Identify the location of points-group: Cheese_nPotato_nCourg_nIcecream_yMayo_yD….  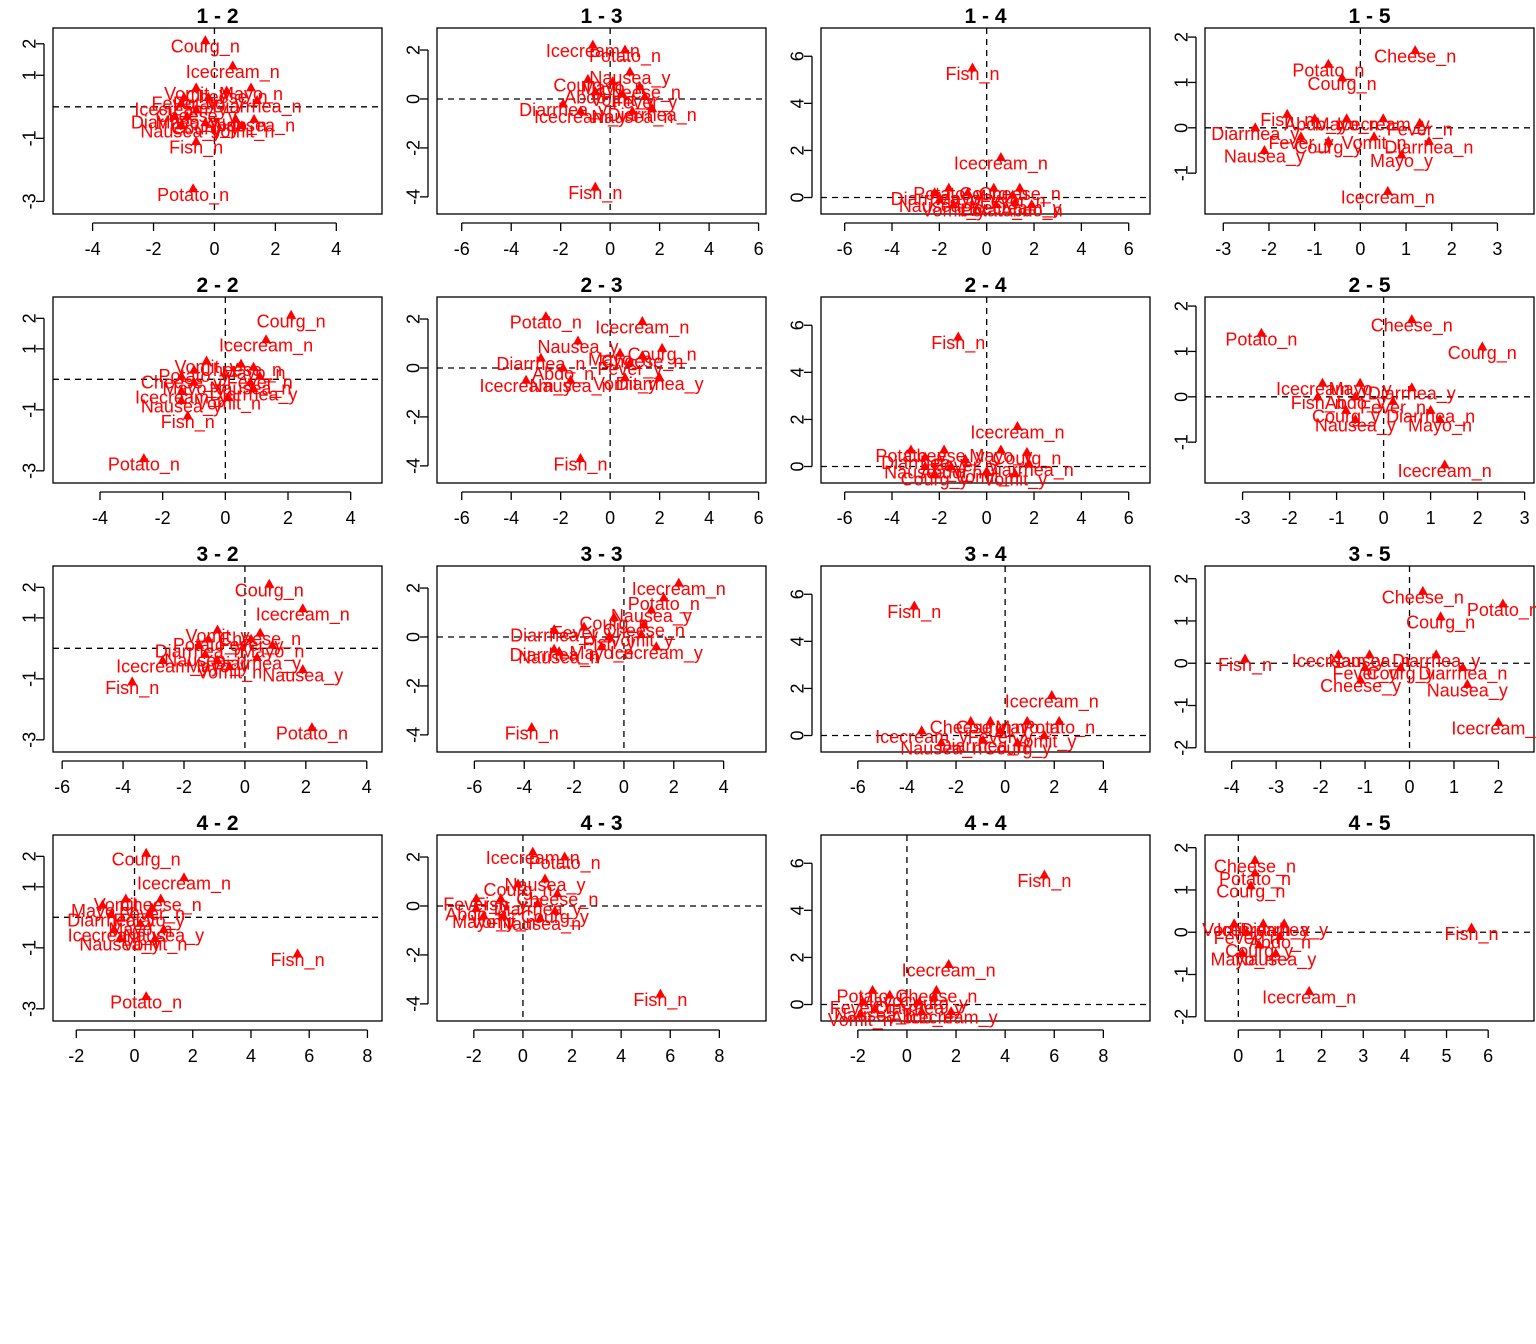
(1371, 398).